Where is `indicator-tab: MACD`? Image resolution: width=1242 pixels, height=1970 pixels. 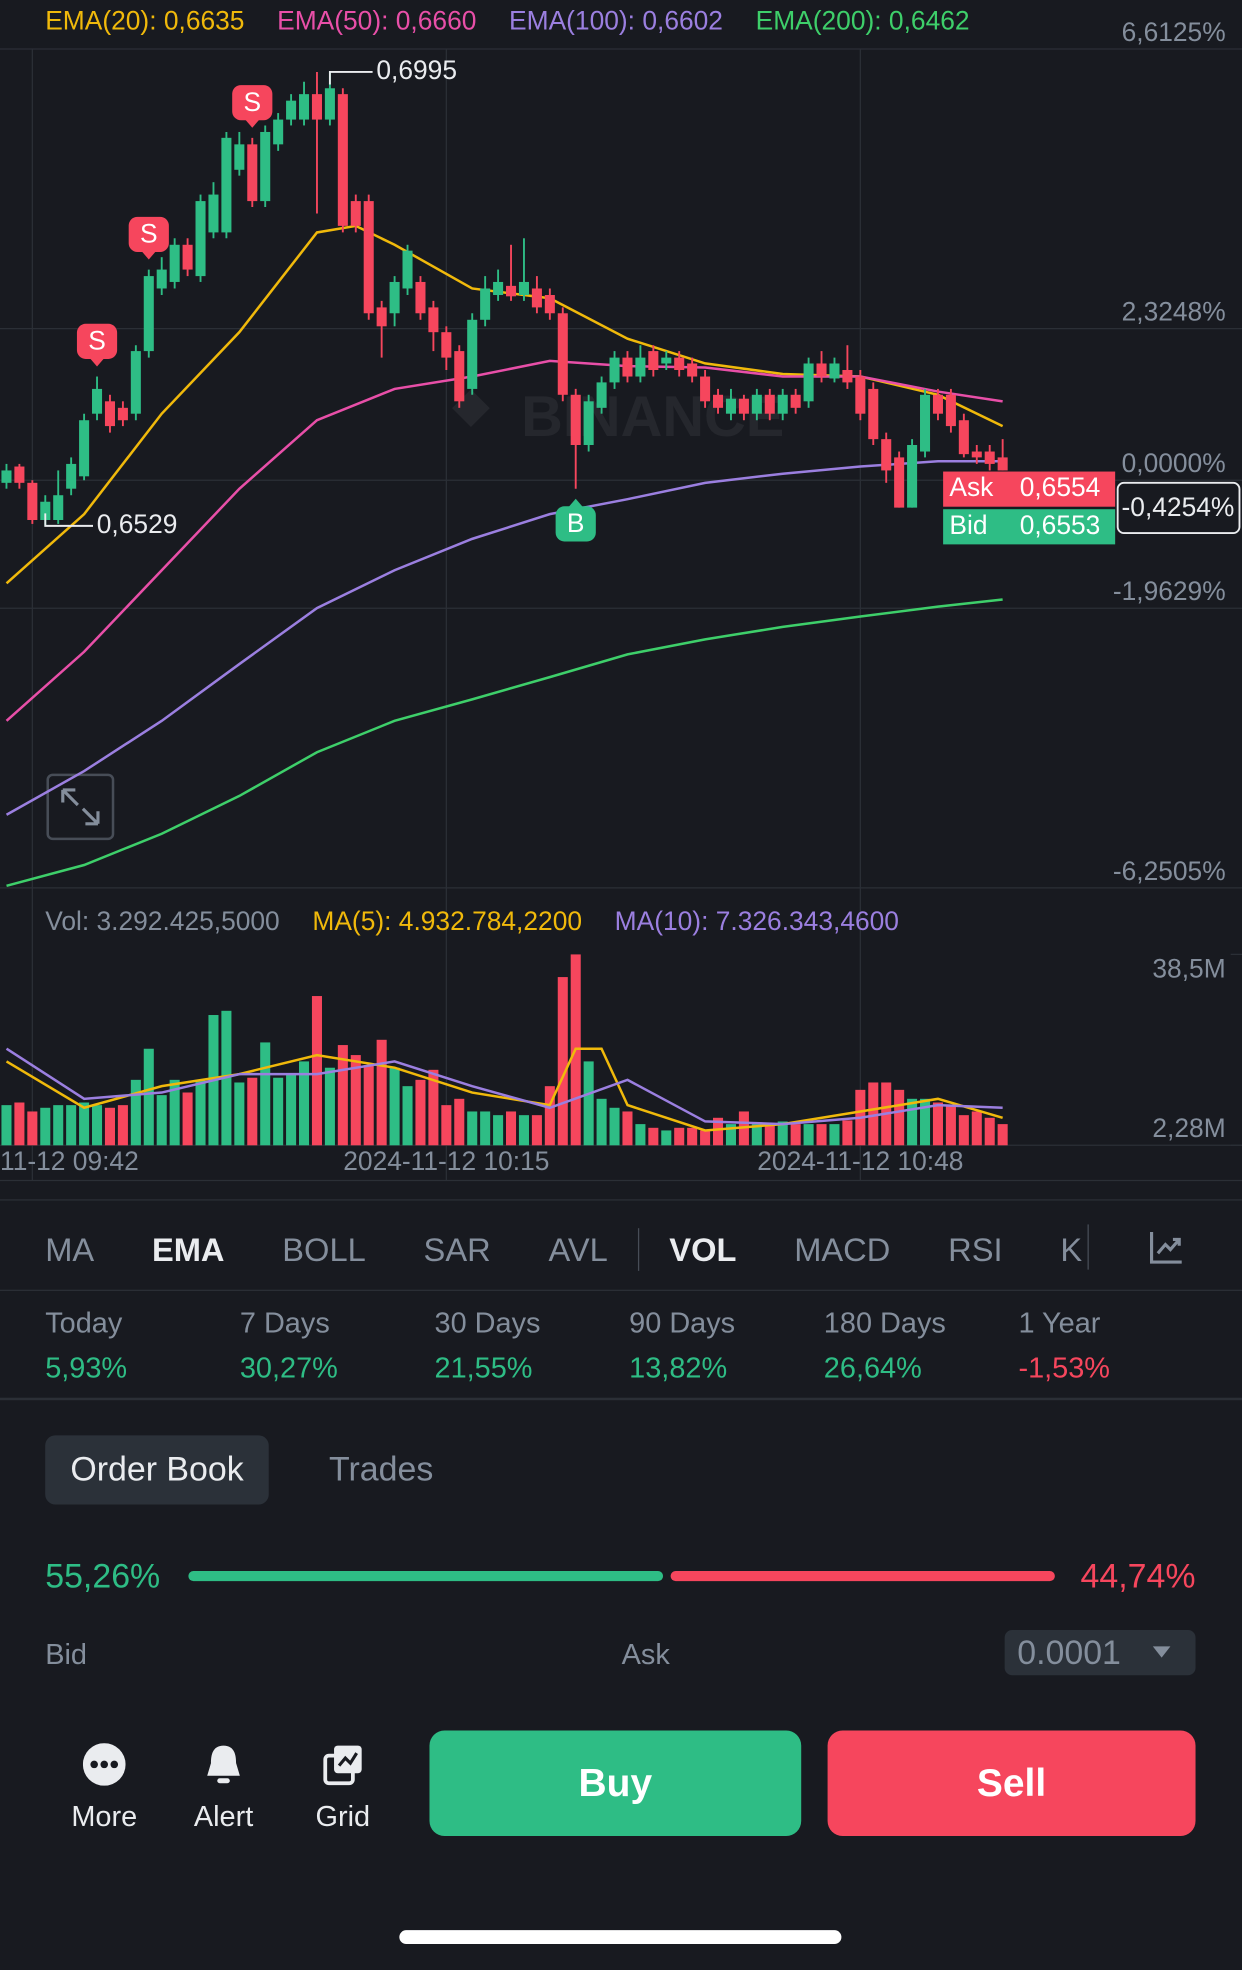 indicator-tab: MACD is located at coordinates (842, 1249).